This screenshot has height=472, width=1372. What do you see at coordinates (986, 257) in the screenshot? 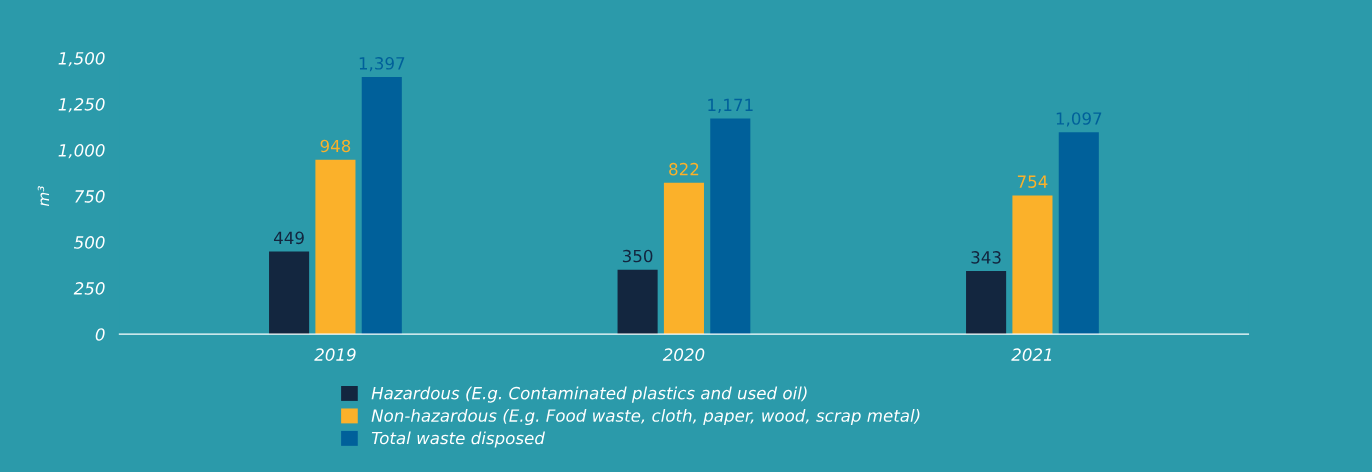
I see `data-label: 343` at bounding box center [986, 257].